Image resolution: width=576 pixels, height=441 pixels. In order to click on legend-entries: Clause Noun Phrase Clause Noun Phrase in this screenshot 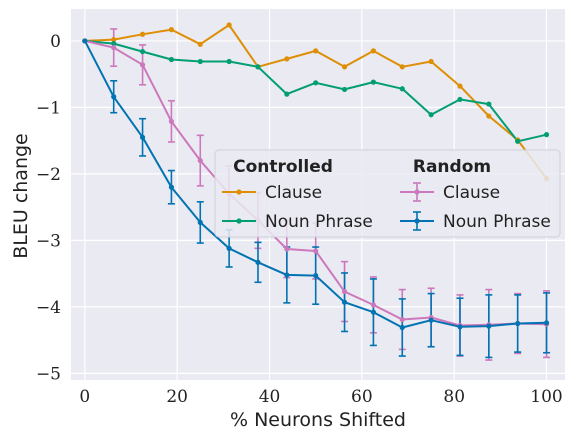, I will do `click(386, 207)`.